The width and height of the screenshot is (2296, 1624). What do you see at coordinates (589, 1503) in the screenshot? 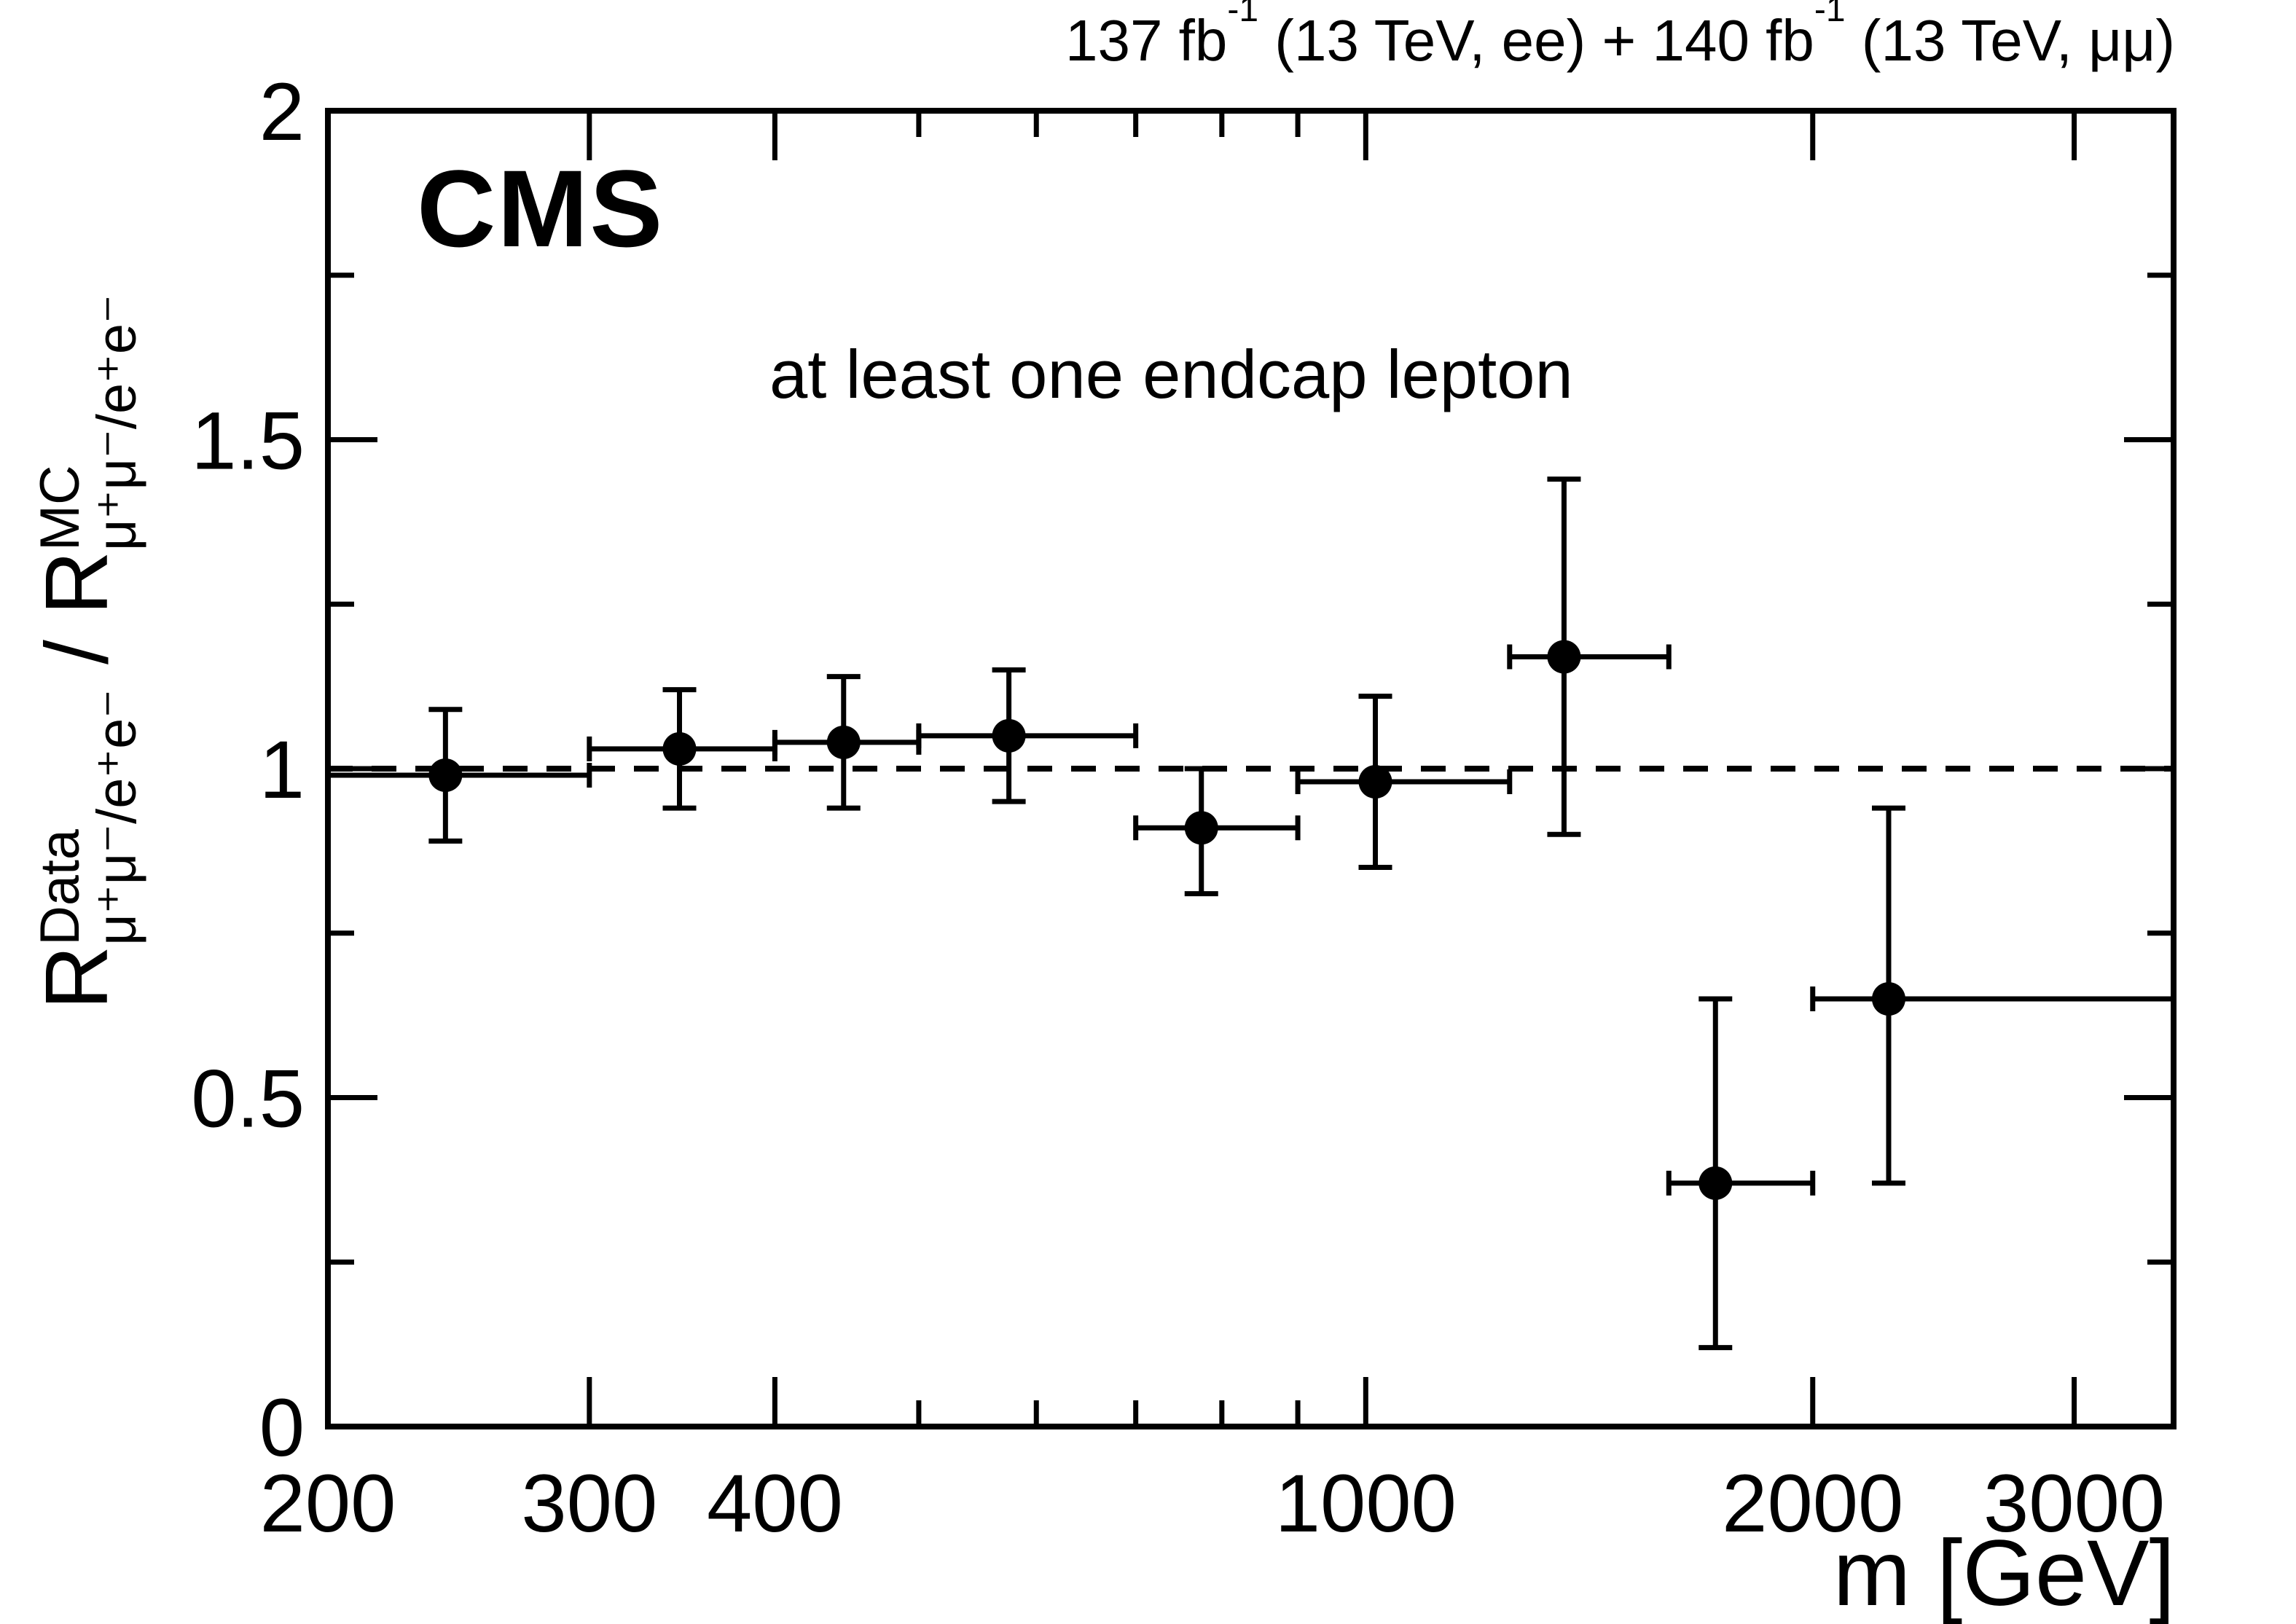
I see `x-tick-label: 300` at bounding box center [589, 1503].